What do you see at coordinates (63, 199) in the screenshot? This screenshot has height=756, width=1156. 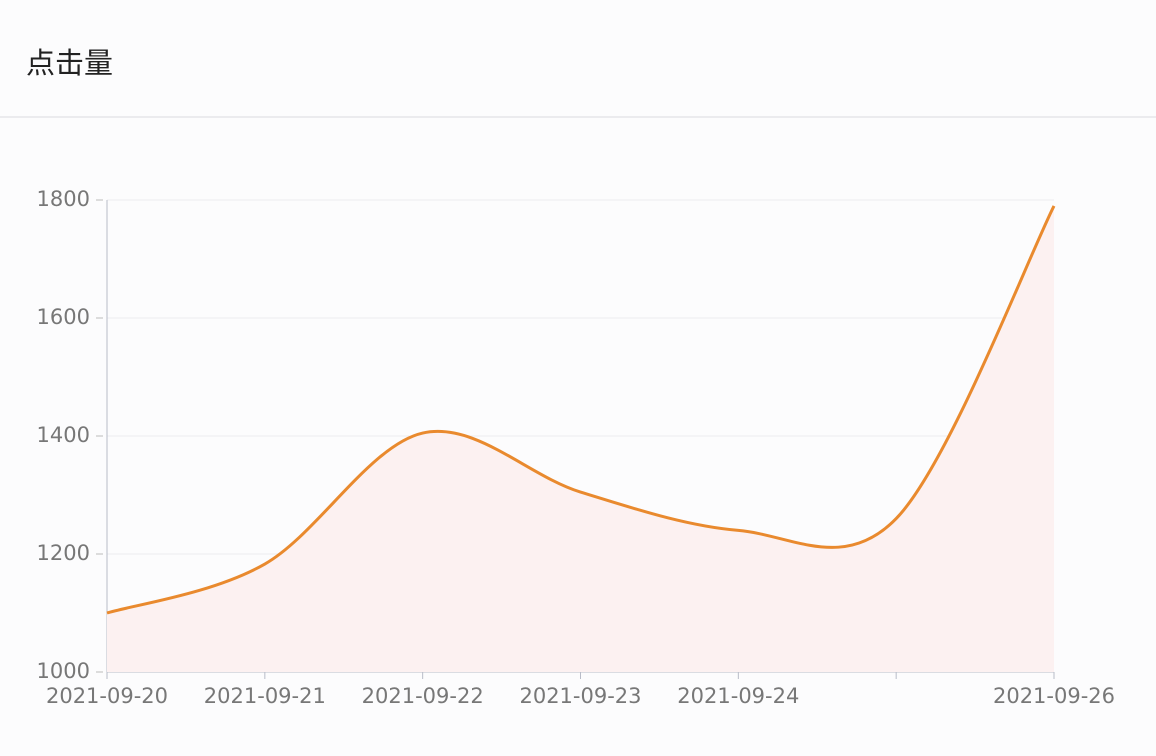 I see `y-tick-label: 1800` at bounding box center [63, 199].